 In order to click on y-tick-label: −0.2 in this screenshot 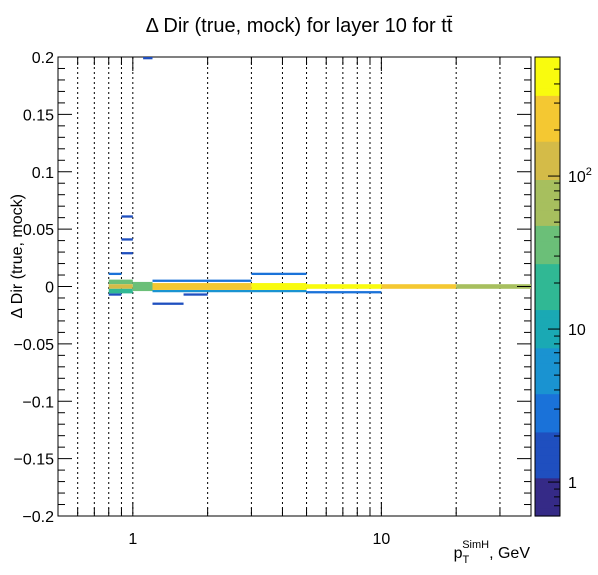, I will do `click(38, 517)`.